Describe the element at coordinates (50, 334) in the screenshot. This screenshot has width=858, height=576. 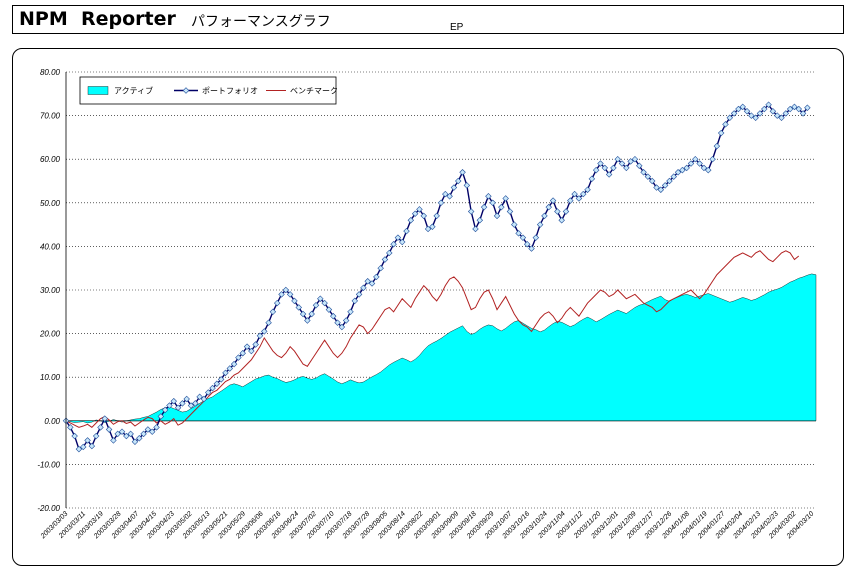
I see `y-tick-label: 20.00` at that location.